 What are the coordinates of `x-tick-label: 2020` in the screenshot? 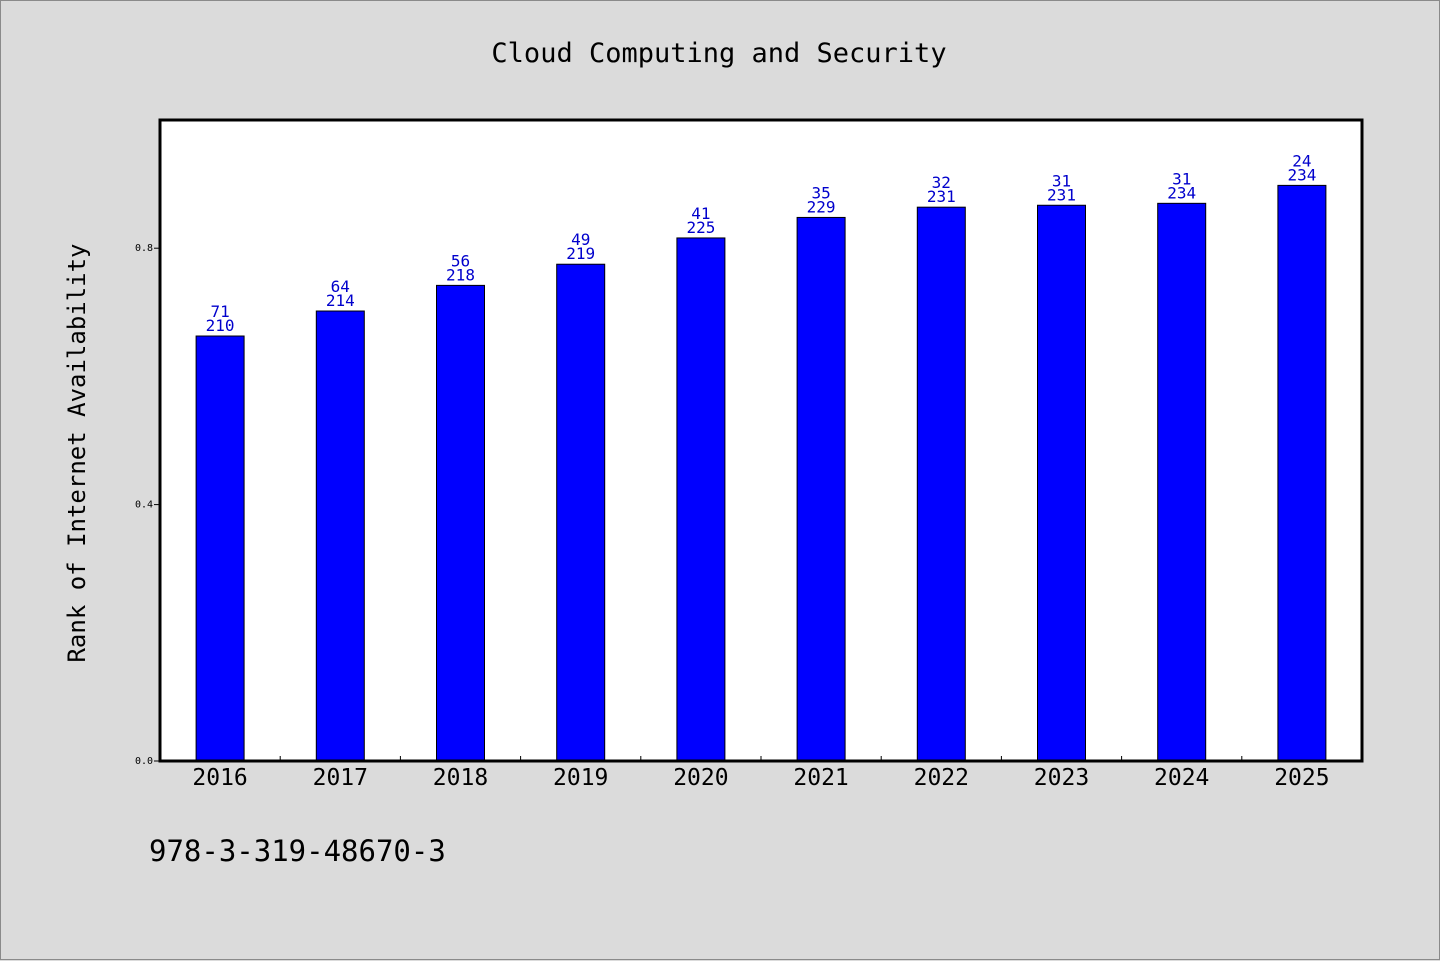 It's located at (700, 778).